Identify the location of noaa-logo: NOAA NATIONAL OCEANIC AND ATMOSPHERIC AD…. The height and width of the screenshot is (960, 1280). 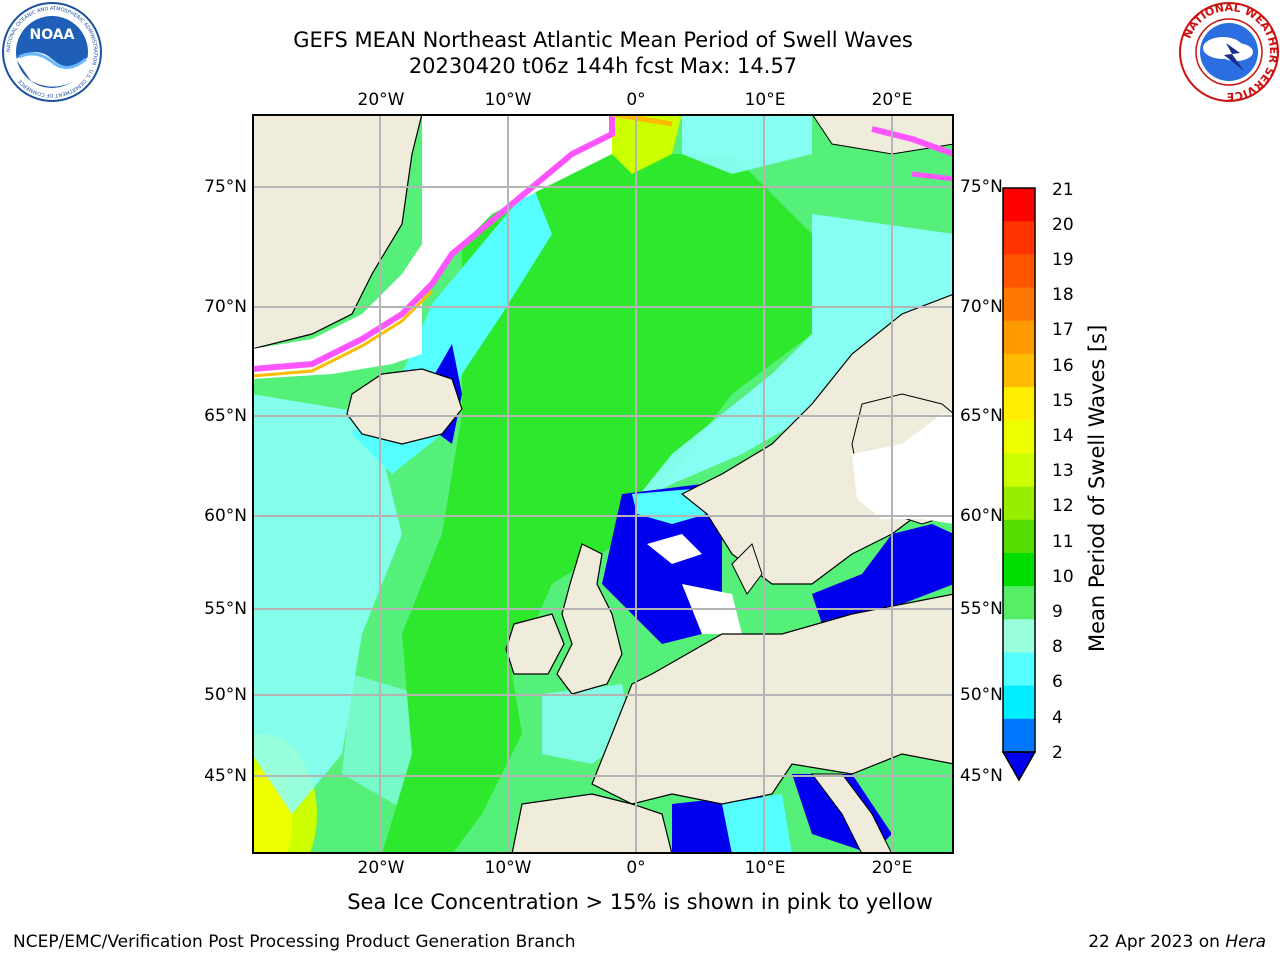
(52, 52).